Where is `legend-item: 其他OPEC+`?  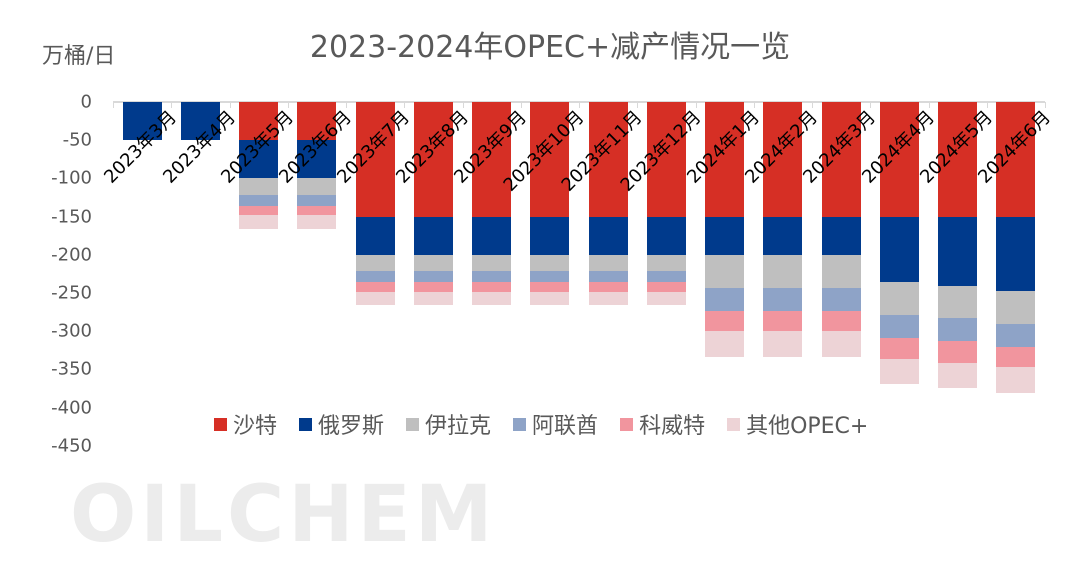
legend-item: 其他OPEC+ is located at coordinates (797, 424).